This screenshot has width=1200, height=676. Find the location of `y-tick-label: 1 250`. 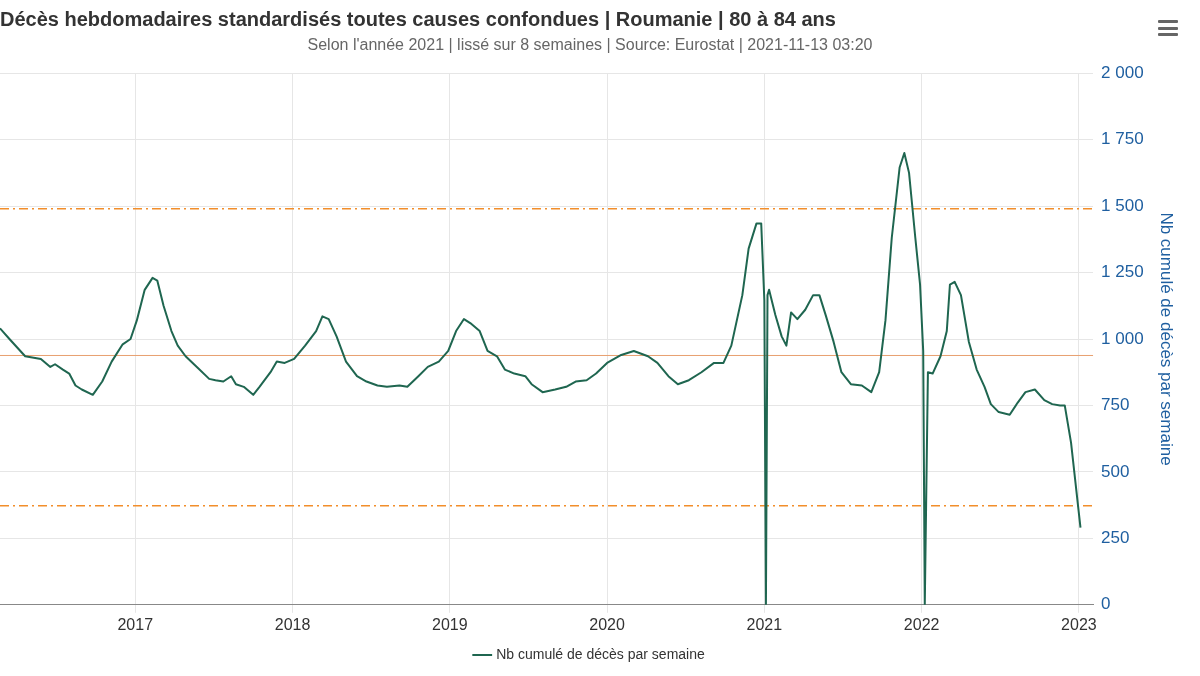

y-tick-label: 1 250 is located at coordinates (1122, 272).